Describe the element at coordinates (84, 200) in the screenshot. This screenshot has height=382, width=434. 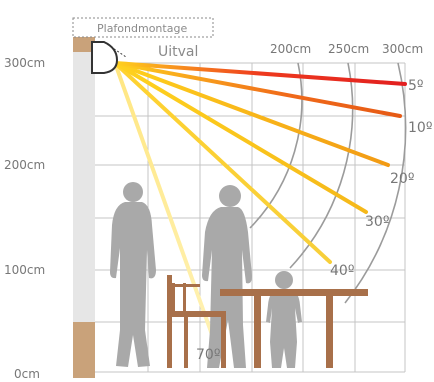
I see `wall` at that location.